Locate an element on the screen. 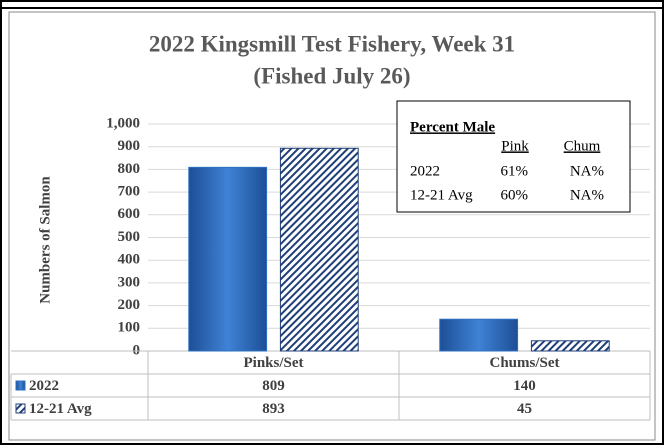 This screenshot has width=664, height=445. y-tick-label: 900 is located at coordinates (129, 146).